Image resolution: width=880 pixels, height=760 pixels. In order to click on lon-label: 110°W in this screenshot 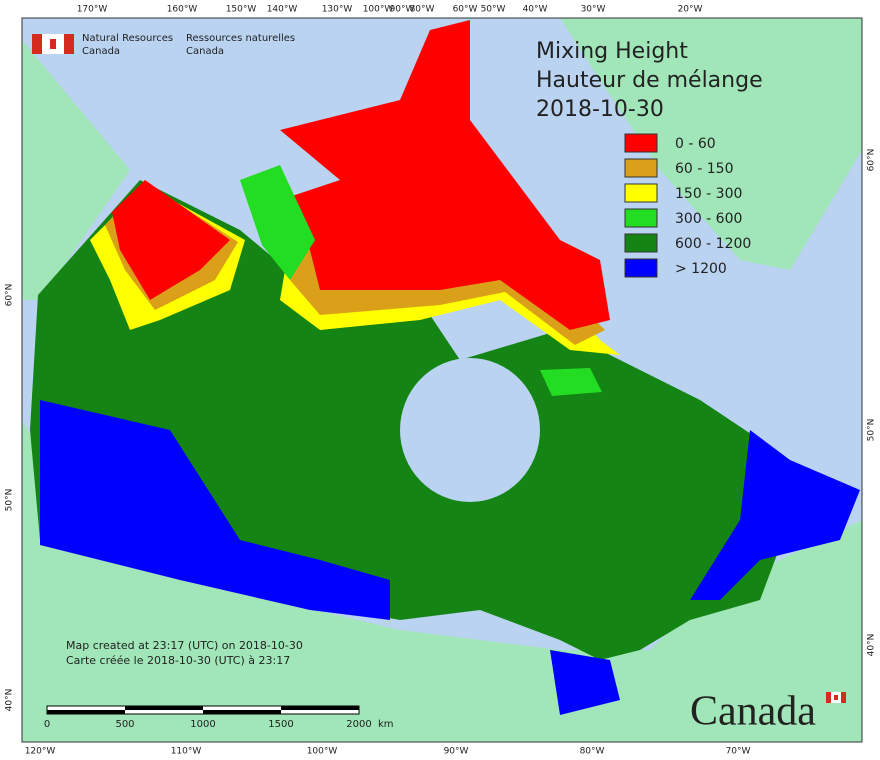, I will do `click(186, 752)`.